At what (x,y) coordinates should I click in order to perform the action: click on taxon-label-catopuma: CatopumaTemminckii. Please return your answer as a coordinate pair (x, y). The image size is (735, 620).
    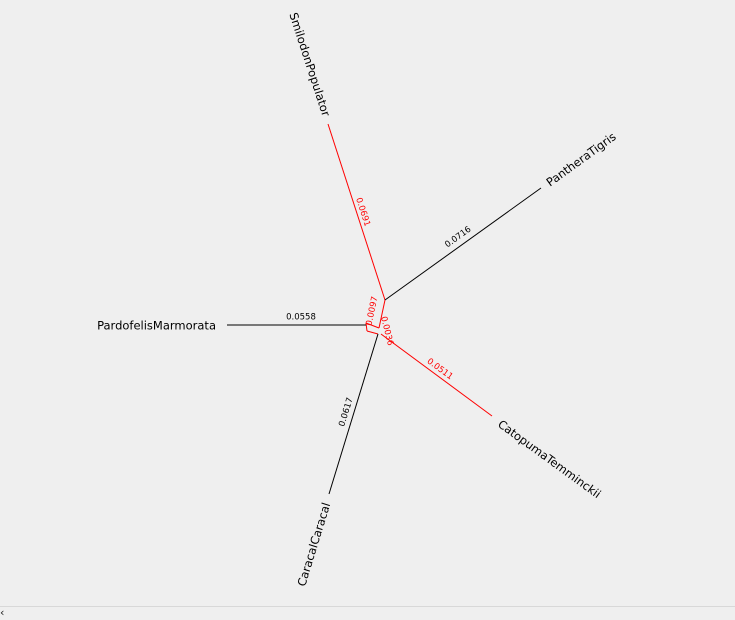
    Looking at the image, I should click on (549, 459).